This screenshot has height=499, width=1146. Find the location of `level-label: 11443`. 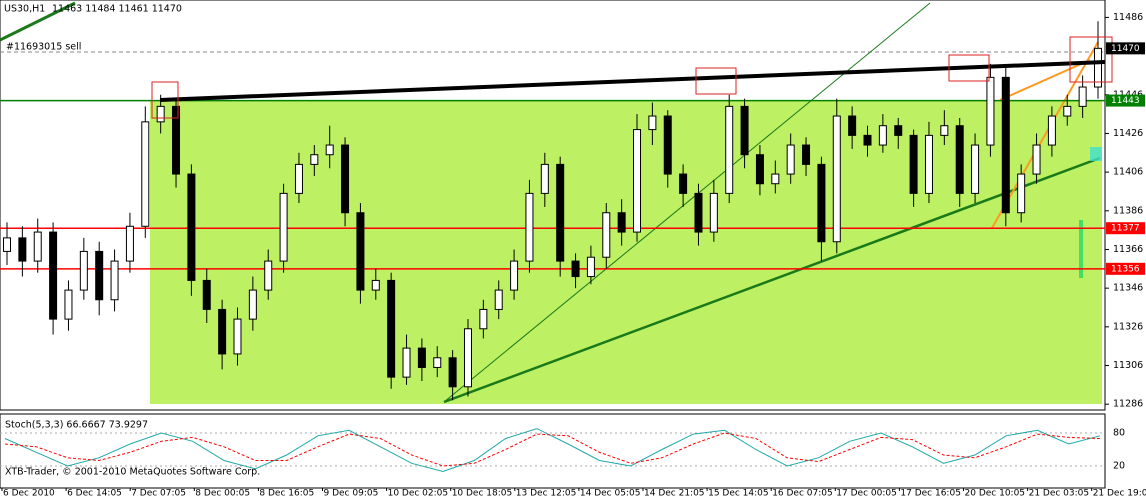

level-label: 11443 is located at coordinates (1125, 101).